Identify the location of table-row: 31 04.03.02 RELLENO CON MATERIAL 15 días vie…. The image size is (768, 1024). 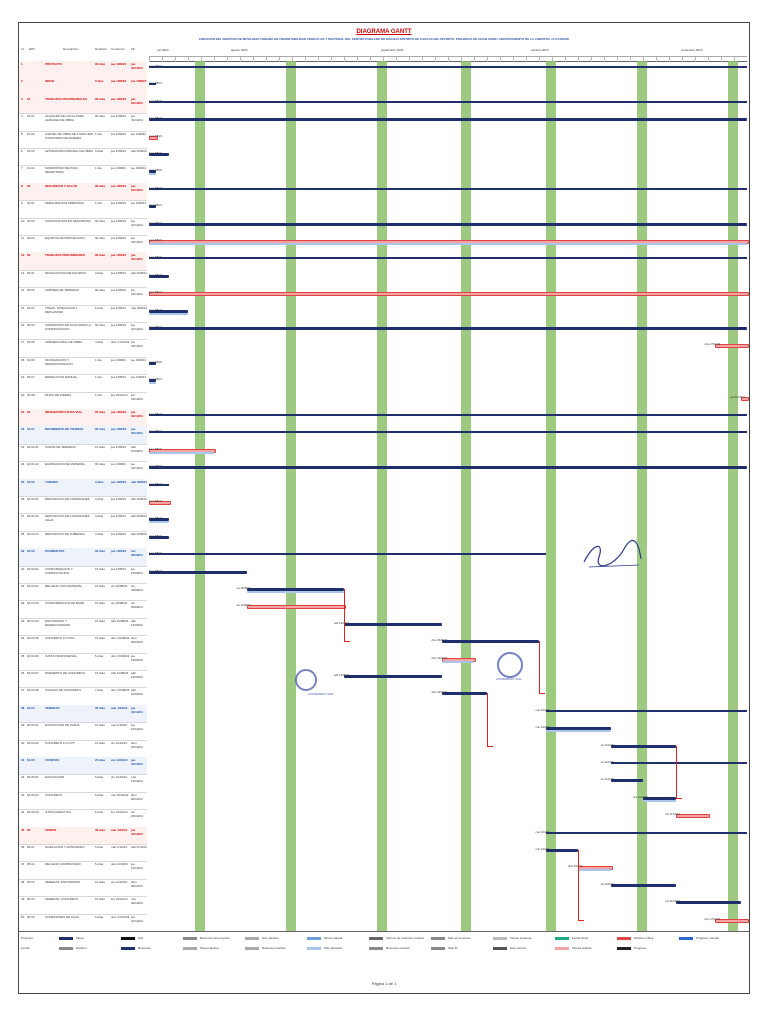
(83, 592).